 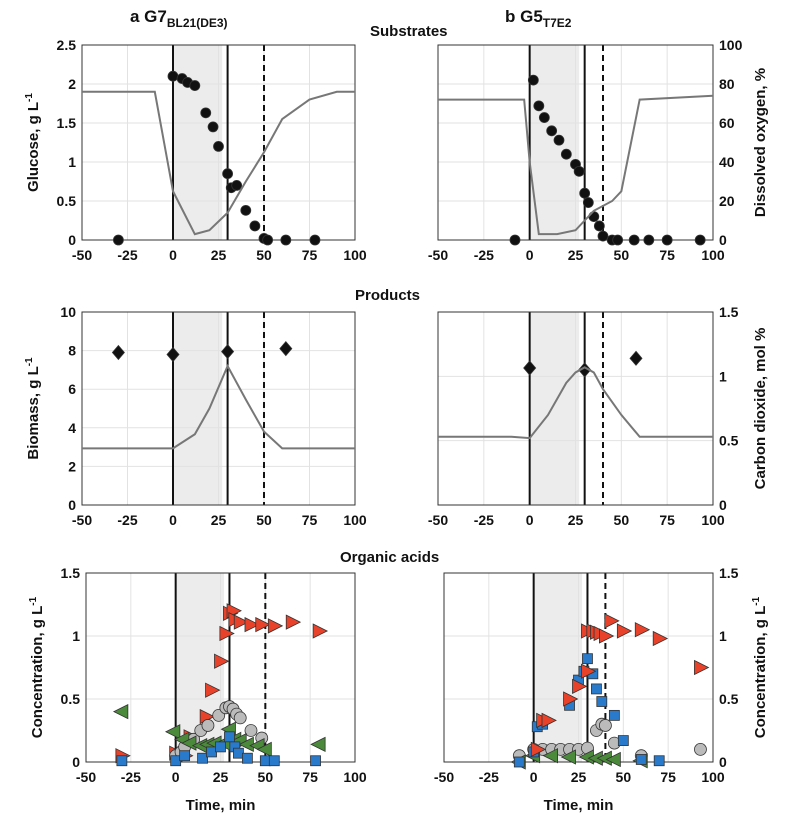 What do you see at coordinates (37, 672) in the screenshot?
I see `y-label-text: Concentration, g L` at bounding box center [37, 672].